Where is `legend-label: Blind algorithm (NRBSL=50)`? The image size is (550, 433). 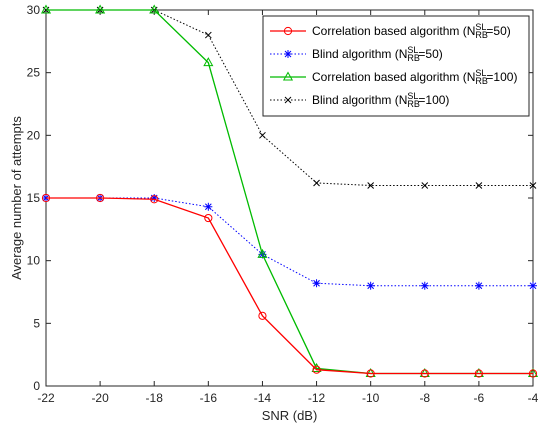
legend-label: Blind algorithm (NRBSL=50) is located at coordinates (377, 54).